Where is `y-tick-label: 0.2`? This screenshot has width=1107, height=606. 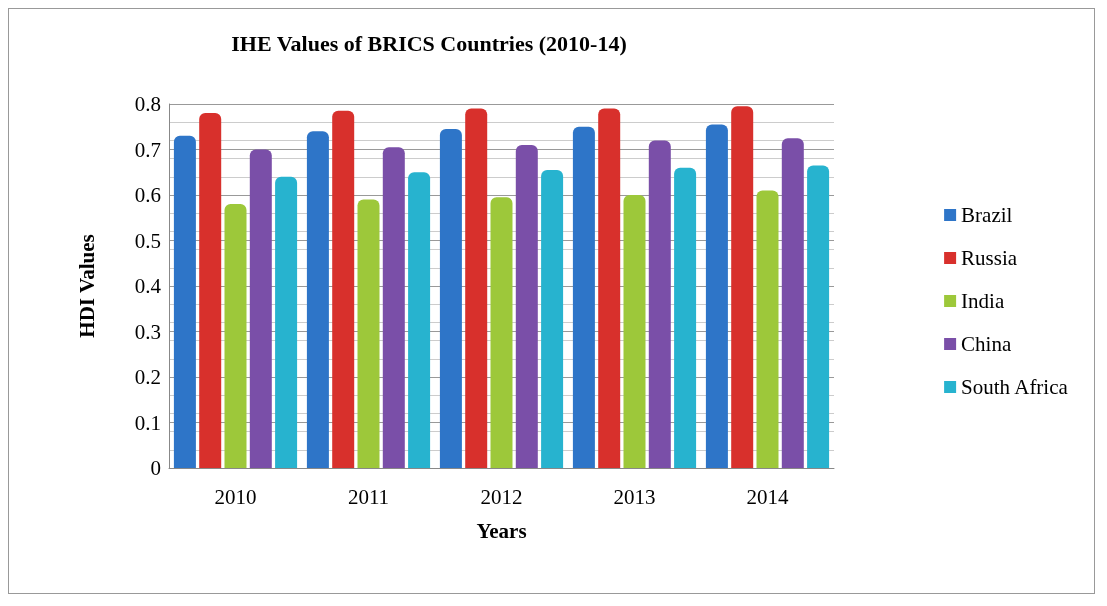 y-tick-label: 0.2 is located at coordinates (147, 377).